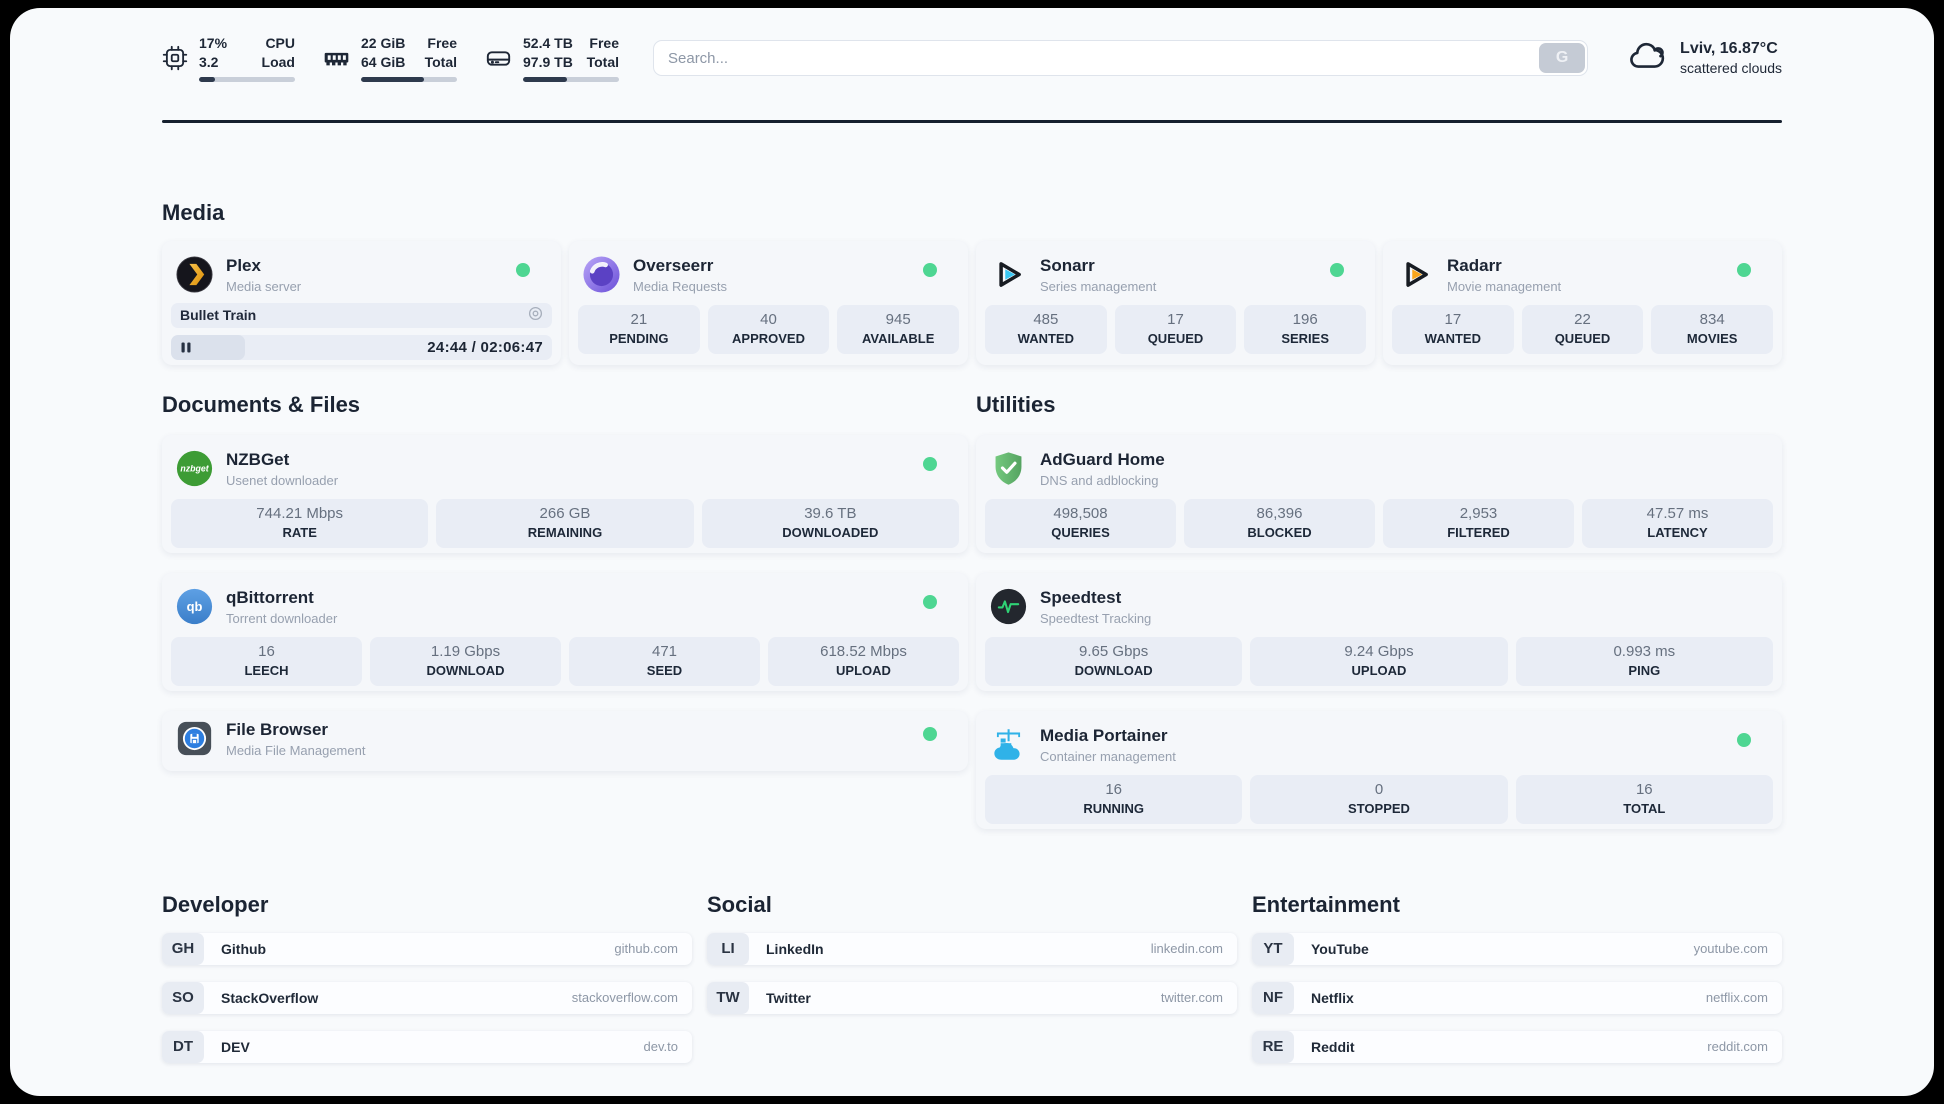 Image resolution: width=1944 pixels, height=1104 pixels. I want to click on pause-icon, so click(186, 347).